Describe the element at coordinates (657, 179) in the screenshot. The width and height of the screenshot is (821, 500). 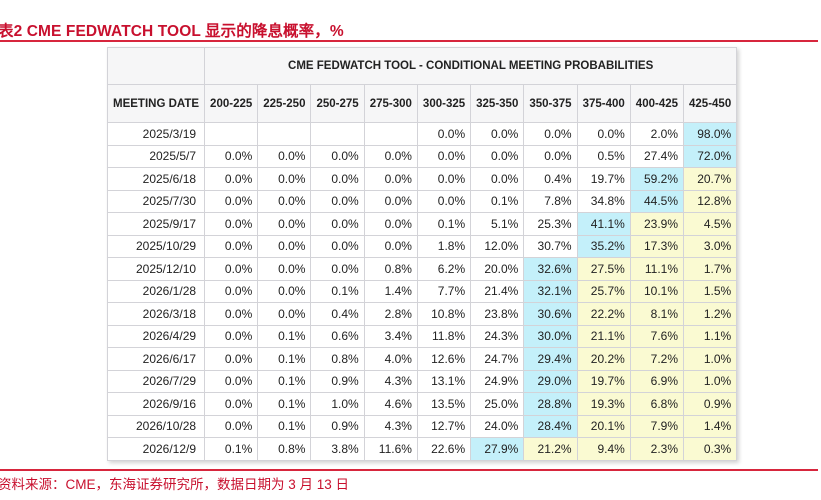
I see `probability-cell: 59.2%` at that location.